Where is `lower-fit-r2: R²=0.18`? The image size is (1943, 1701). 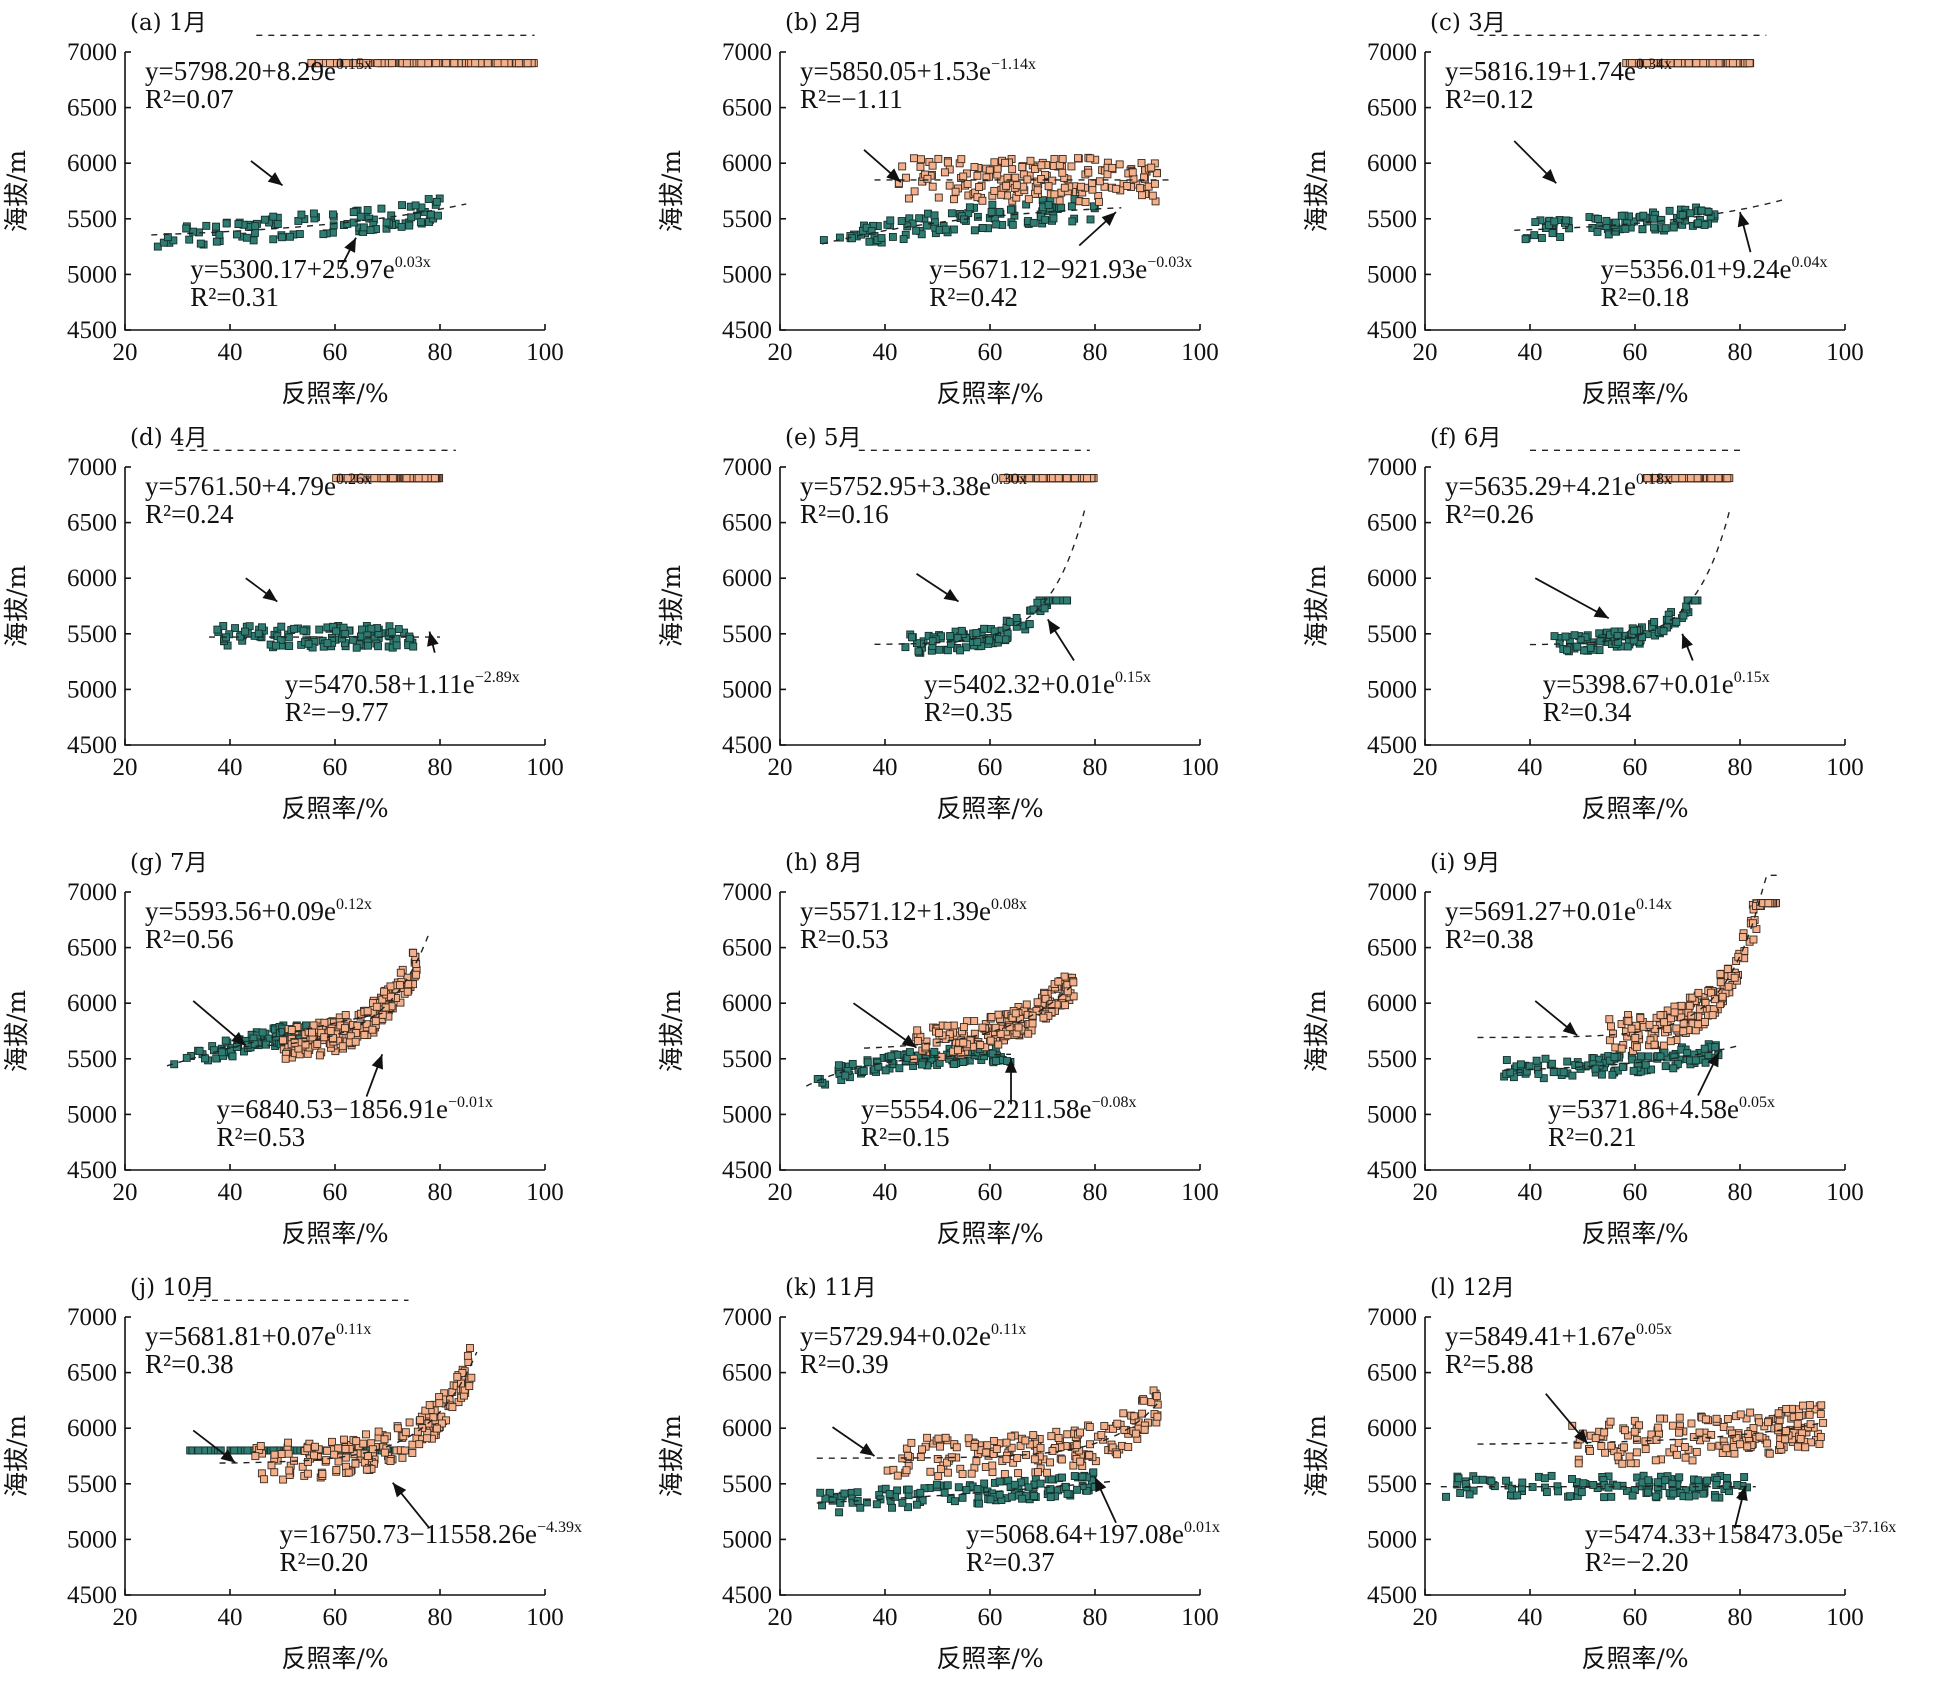
lower-fit-r2: R²=0.18 is located at coordinates (1645, 297).